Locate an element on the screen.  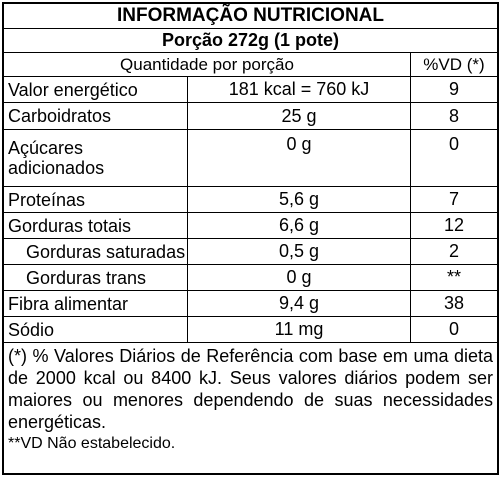
table-title: INFORMAÇÃO NUTRICIONAL is located at coordinates (250, 15).